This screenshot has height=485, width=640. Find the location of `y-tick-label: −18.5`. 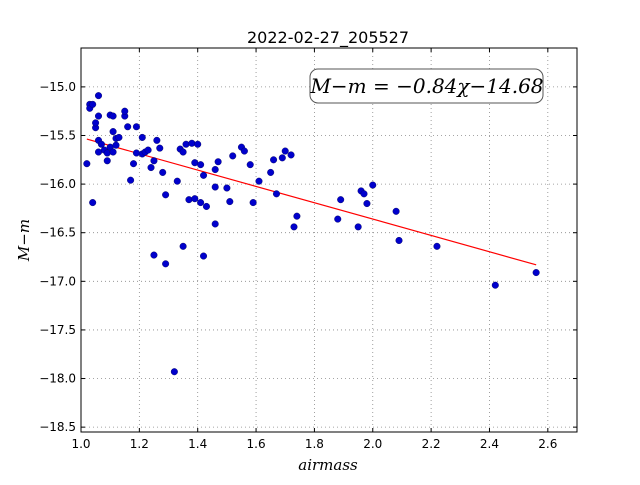

y-tick-label: −18.5 is located at coordinates (57, 427).